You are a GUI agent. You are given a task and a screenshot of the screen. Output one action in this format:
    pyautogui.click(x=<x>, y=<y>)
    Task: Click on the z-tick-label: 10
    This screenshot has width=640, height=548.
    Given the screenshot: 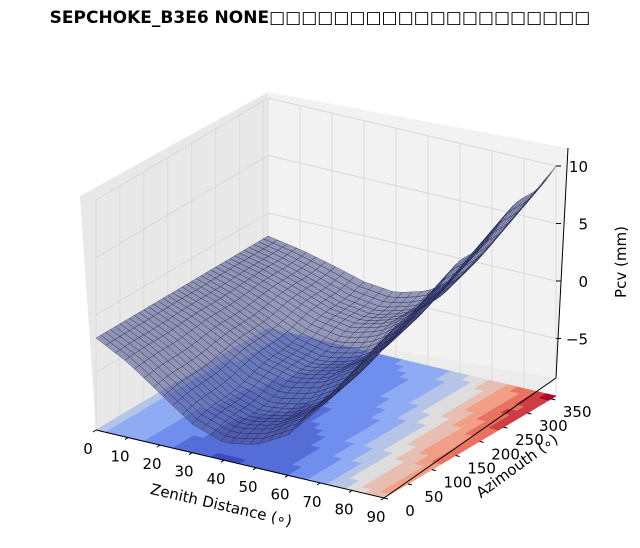 What is the action you would take?
    pyautogui.click(x=578, y=167)
    